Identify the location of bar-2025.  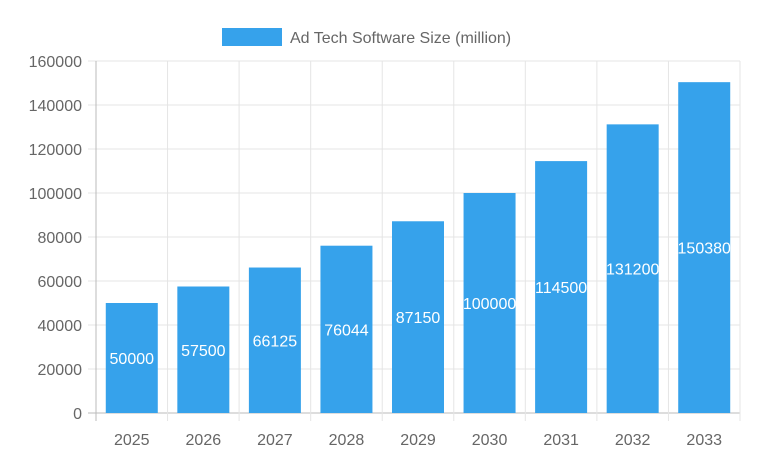
(131, 358).